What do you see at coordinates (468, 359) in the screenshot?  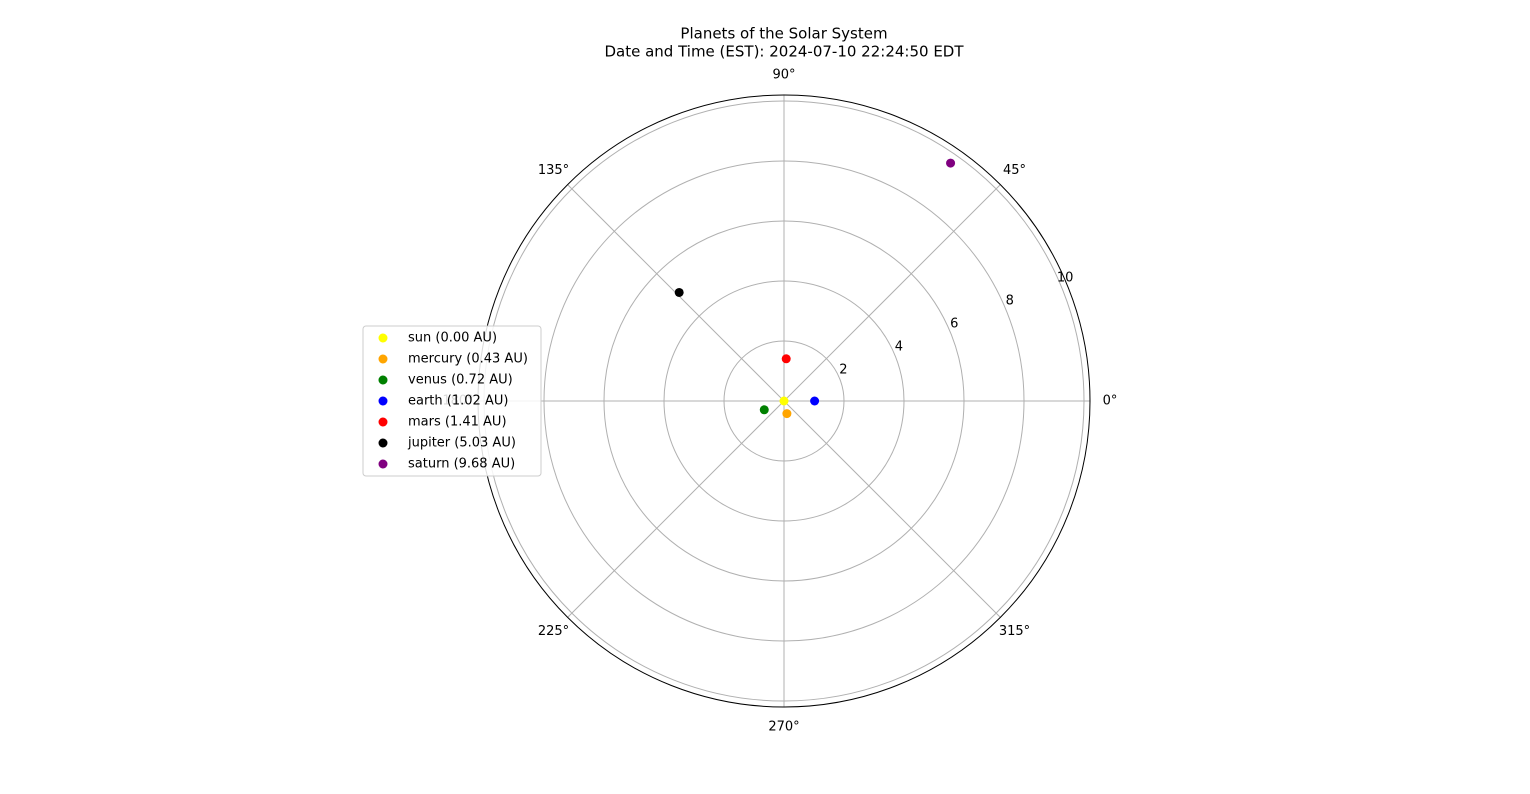 I see `legend-label: mercury (0.43 AU)` at bounding box center [468, 359].